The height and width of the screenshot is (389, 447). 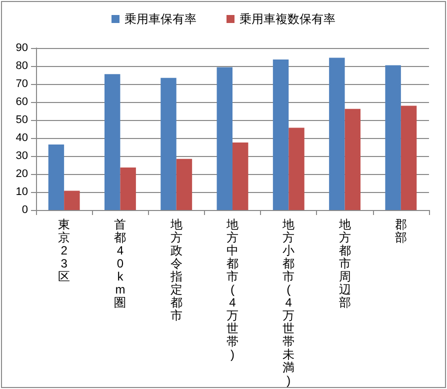 I want to click on x-tick-label: 地方都市周辺部, so click(x=344, y=264).